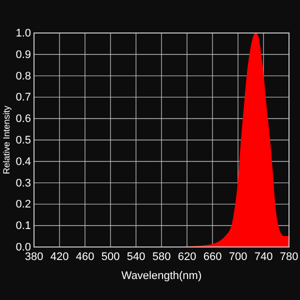 This screenshot has height=300, width=300. Describe the element at coordinates (23, 54) in the screenshot. I see `y-tick-label: 0.9` at that location.